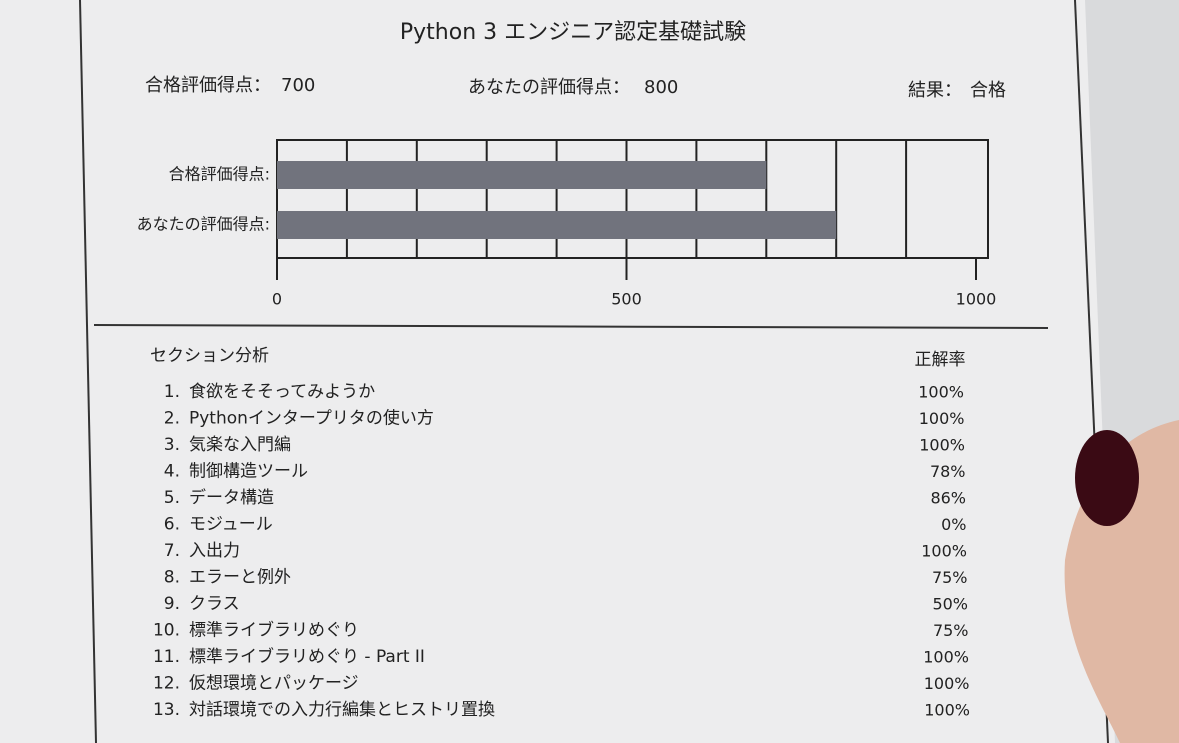 The image size is (1179, 743). I want to click on row-number: 10., so click(166, 631).